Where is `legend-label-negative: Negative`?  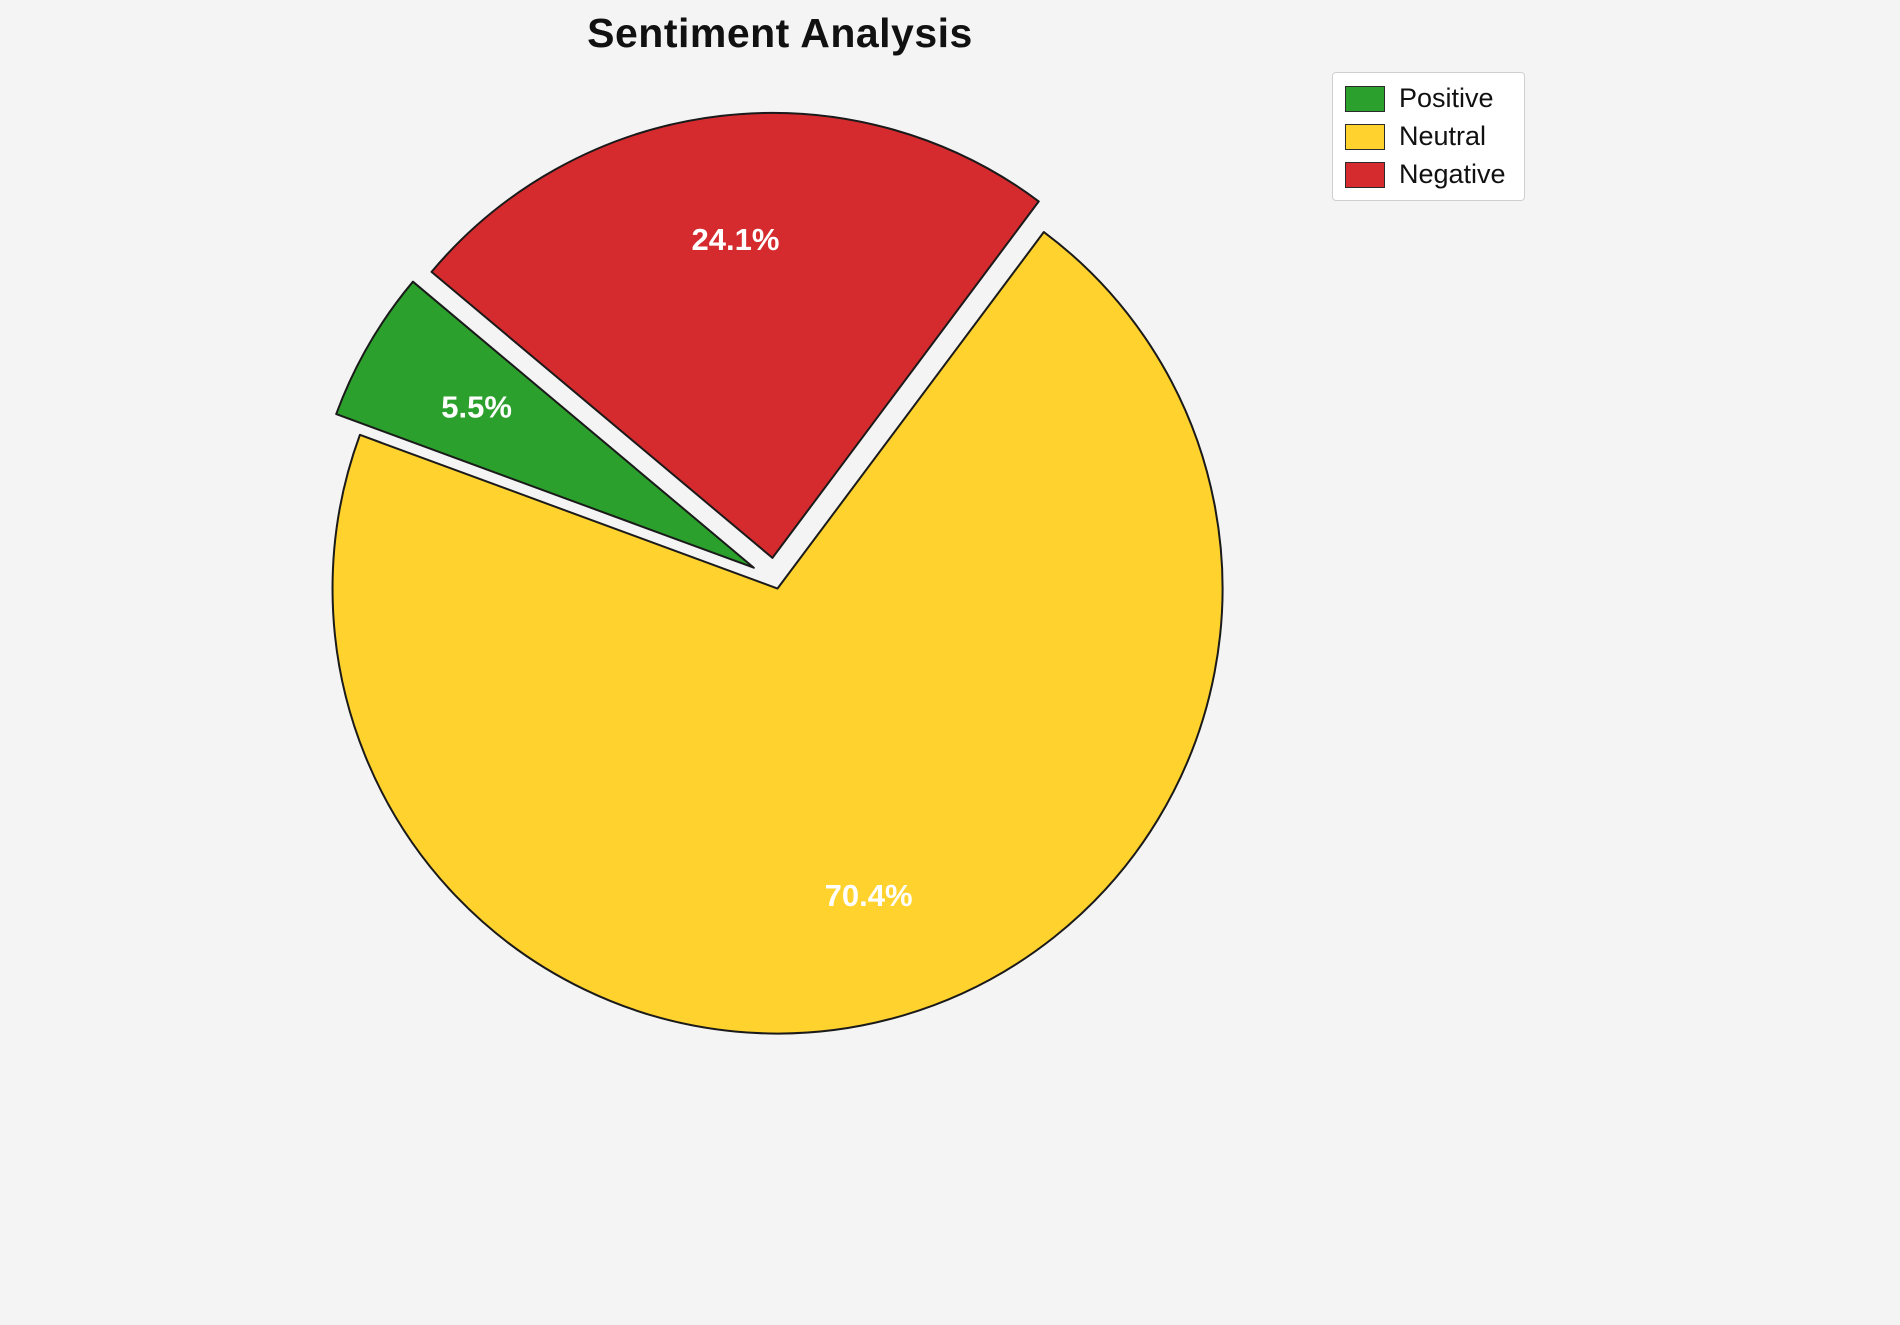 legend-label-negative: Negative is located at coordinates (1452, 174).